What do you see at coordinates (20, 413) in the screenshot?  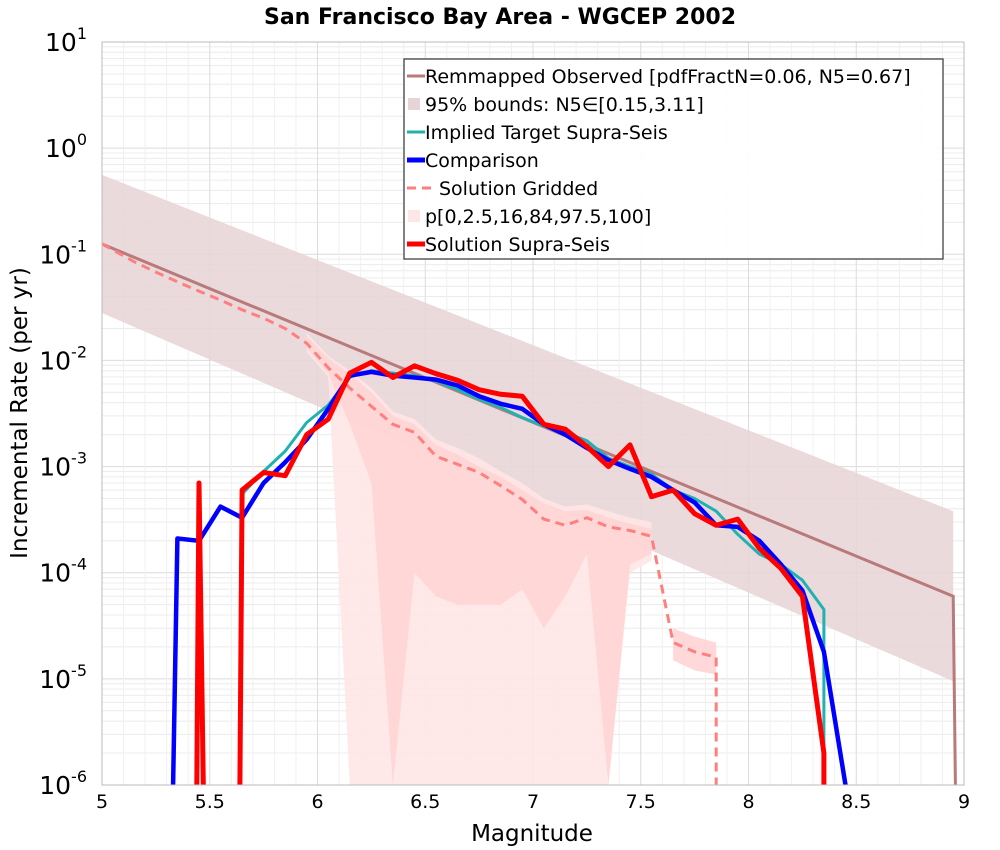 I see `y-axis-label: Incremental Rate (per yr)` at bounding box center [20, 413].